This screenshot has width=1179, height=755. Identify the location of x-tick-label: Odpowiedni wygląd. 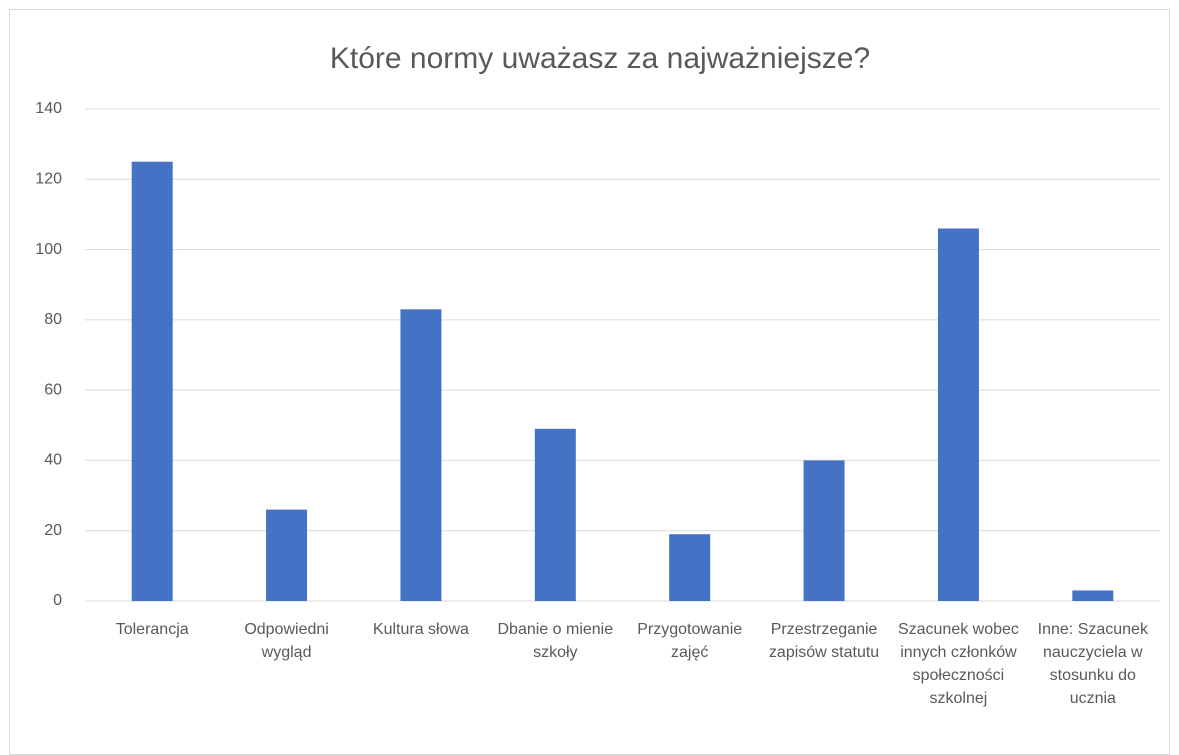
(286, 641).